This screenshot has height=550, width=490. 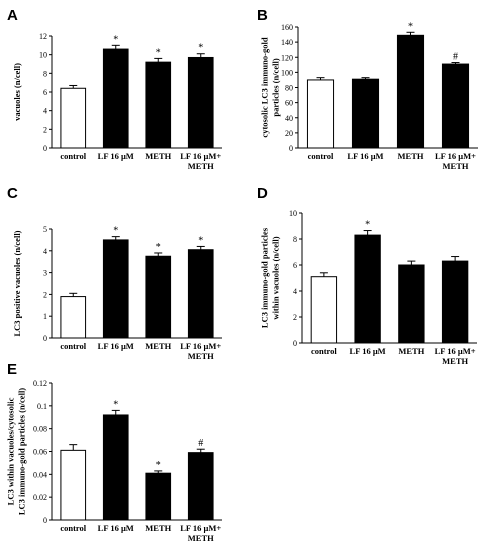 What do you see at coordinates (287, 42) in the screenshot?
I see `y-tick-label: 140` at bounding box center [287, 42].